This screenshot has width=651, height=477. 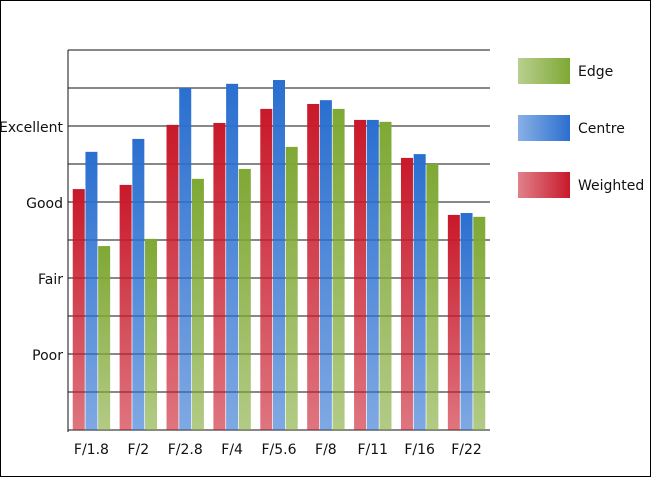 What do you see at coordinates (326, 450) in the screenshot?
I see `x-tick-label: F/8` at bounding box center [326, 450].